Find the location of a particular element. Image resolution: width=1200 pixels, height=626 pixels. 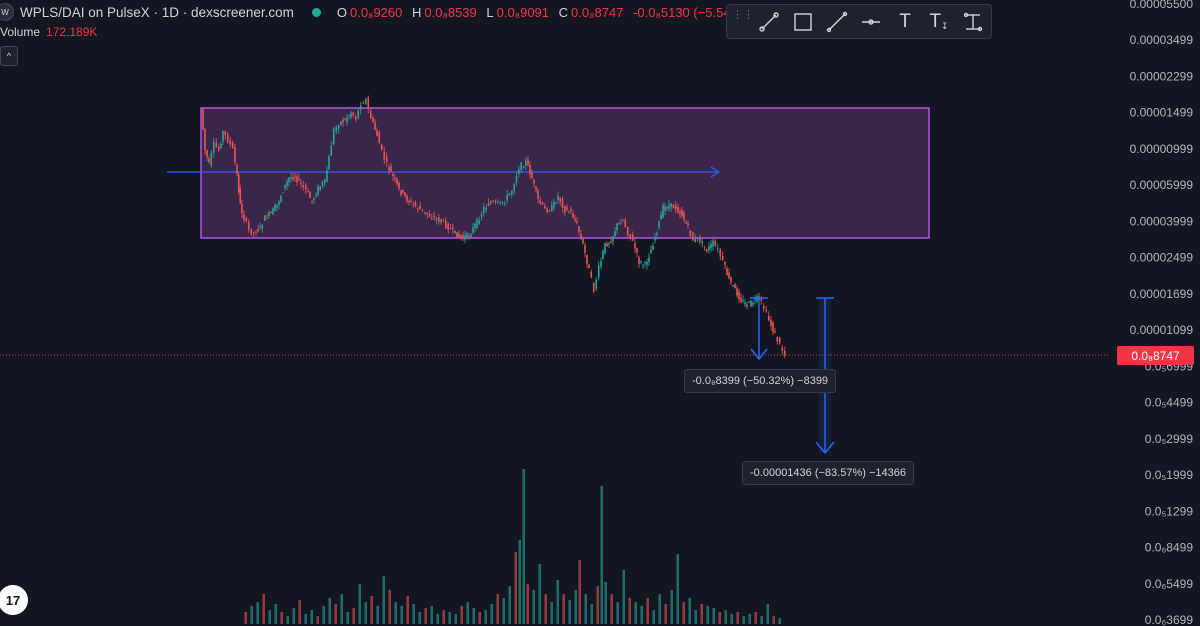

range-rectangle is located at coordinates (565, 173).